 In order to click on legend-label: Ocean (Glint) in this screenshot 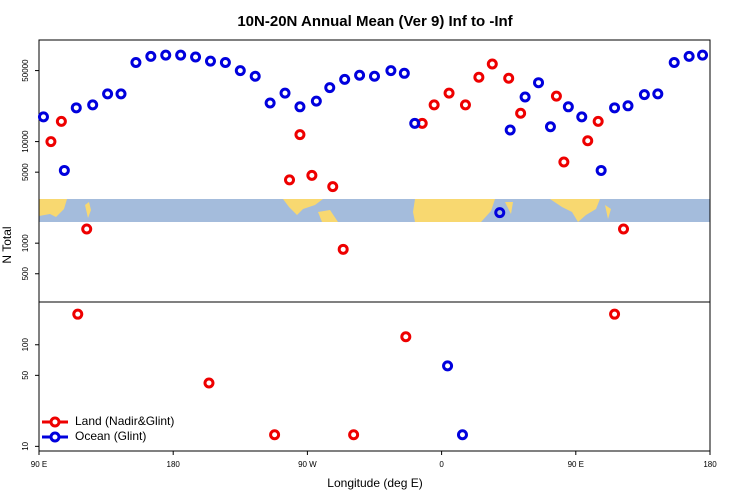, I will do `click(110, 436)`.